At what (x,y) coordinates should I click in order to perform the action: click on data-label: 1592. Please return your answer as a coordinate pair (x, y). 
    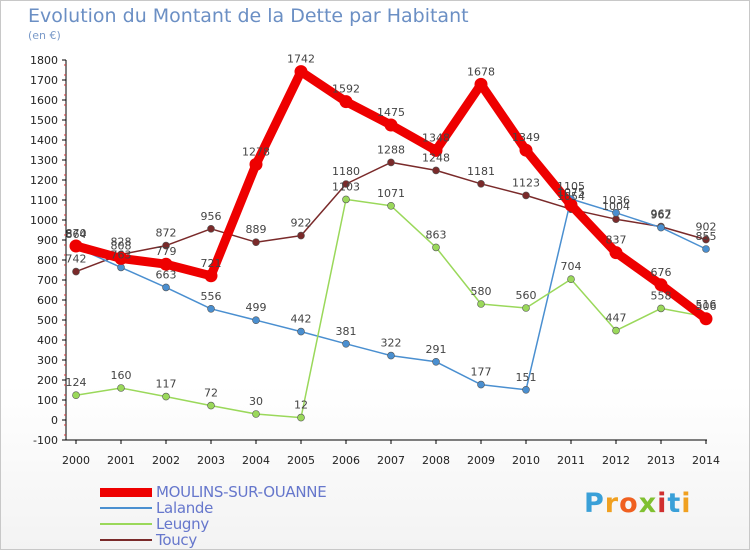
    Looking at the image, I should click on (346, 89).